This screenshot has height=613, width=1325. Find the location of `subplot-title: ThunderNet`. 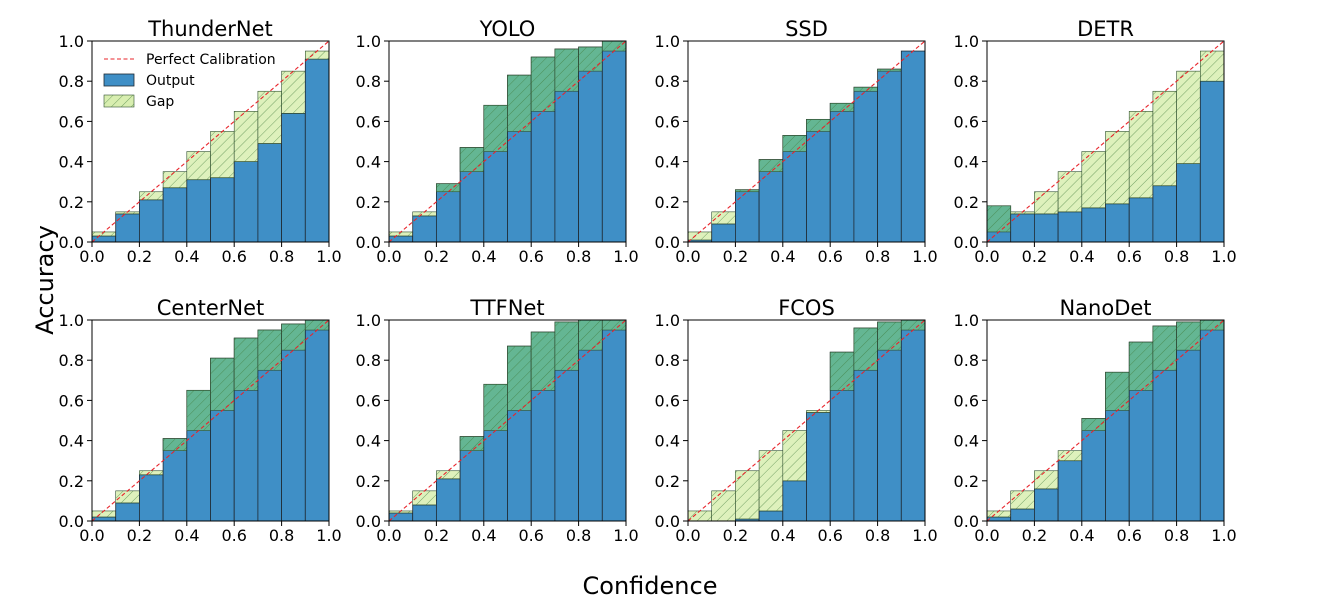

subplot-title: ThunderNet is located at coordinates (210, 29).